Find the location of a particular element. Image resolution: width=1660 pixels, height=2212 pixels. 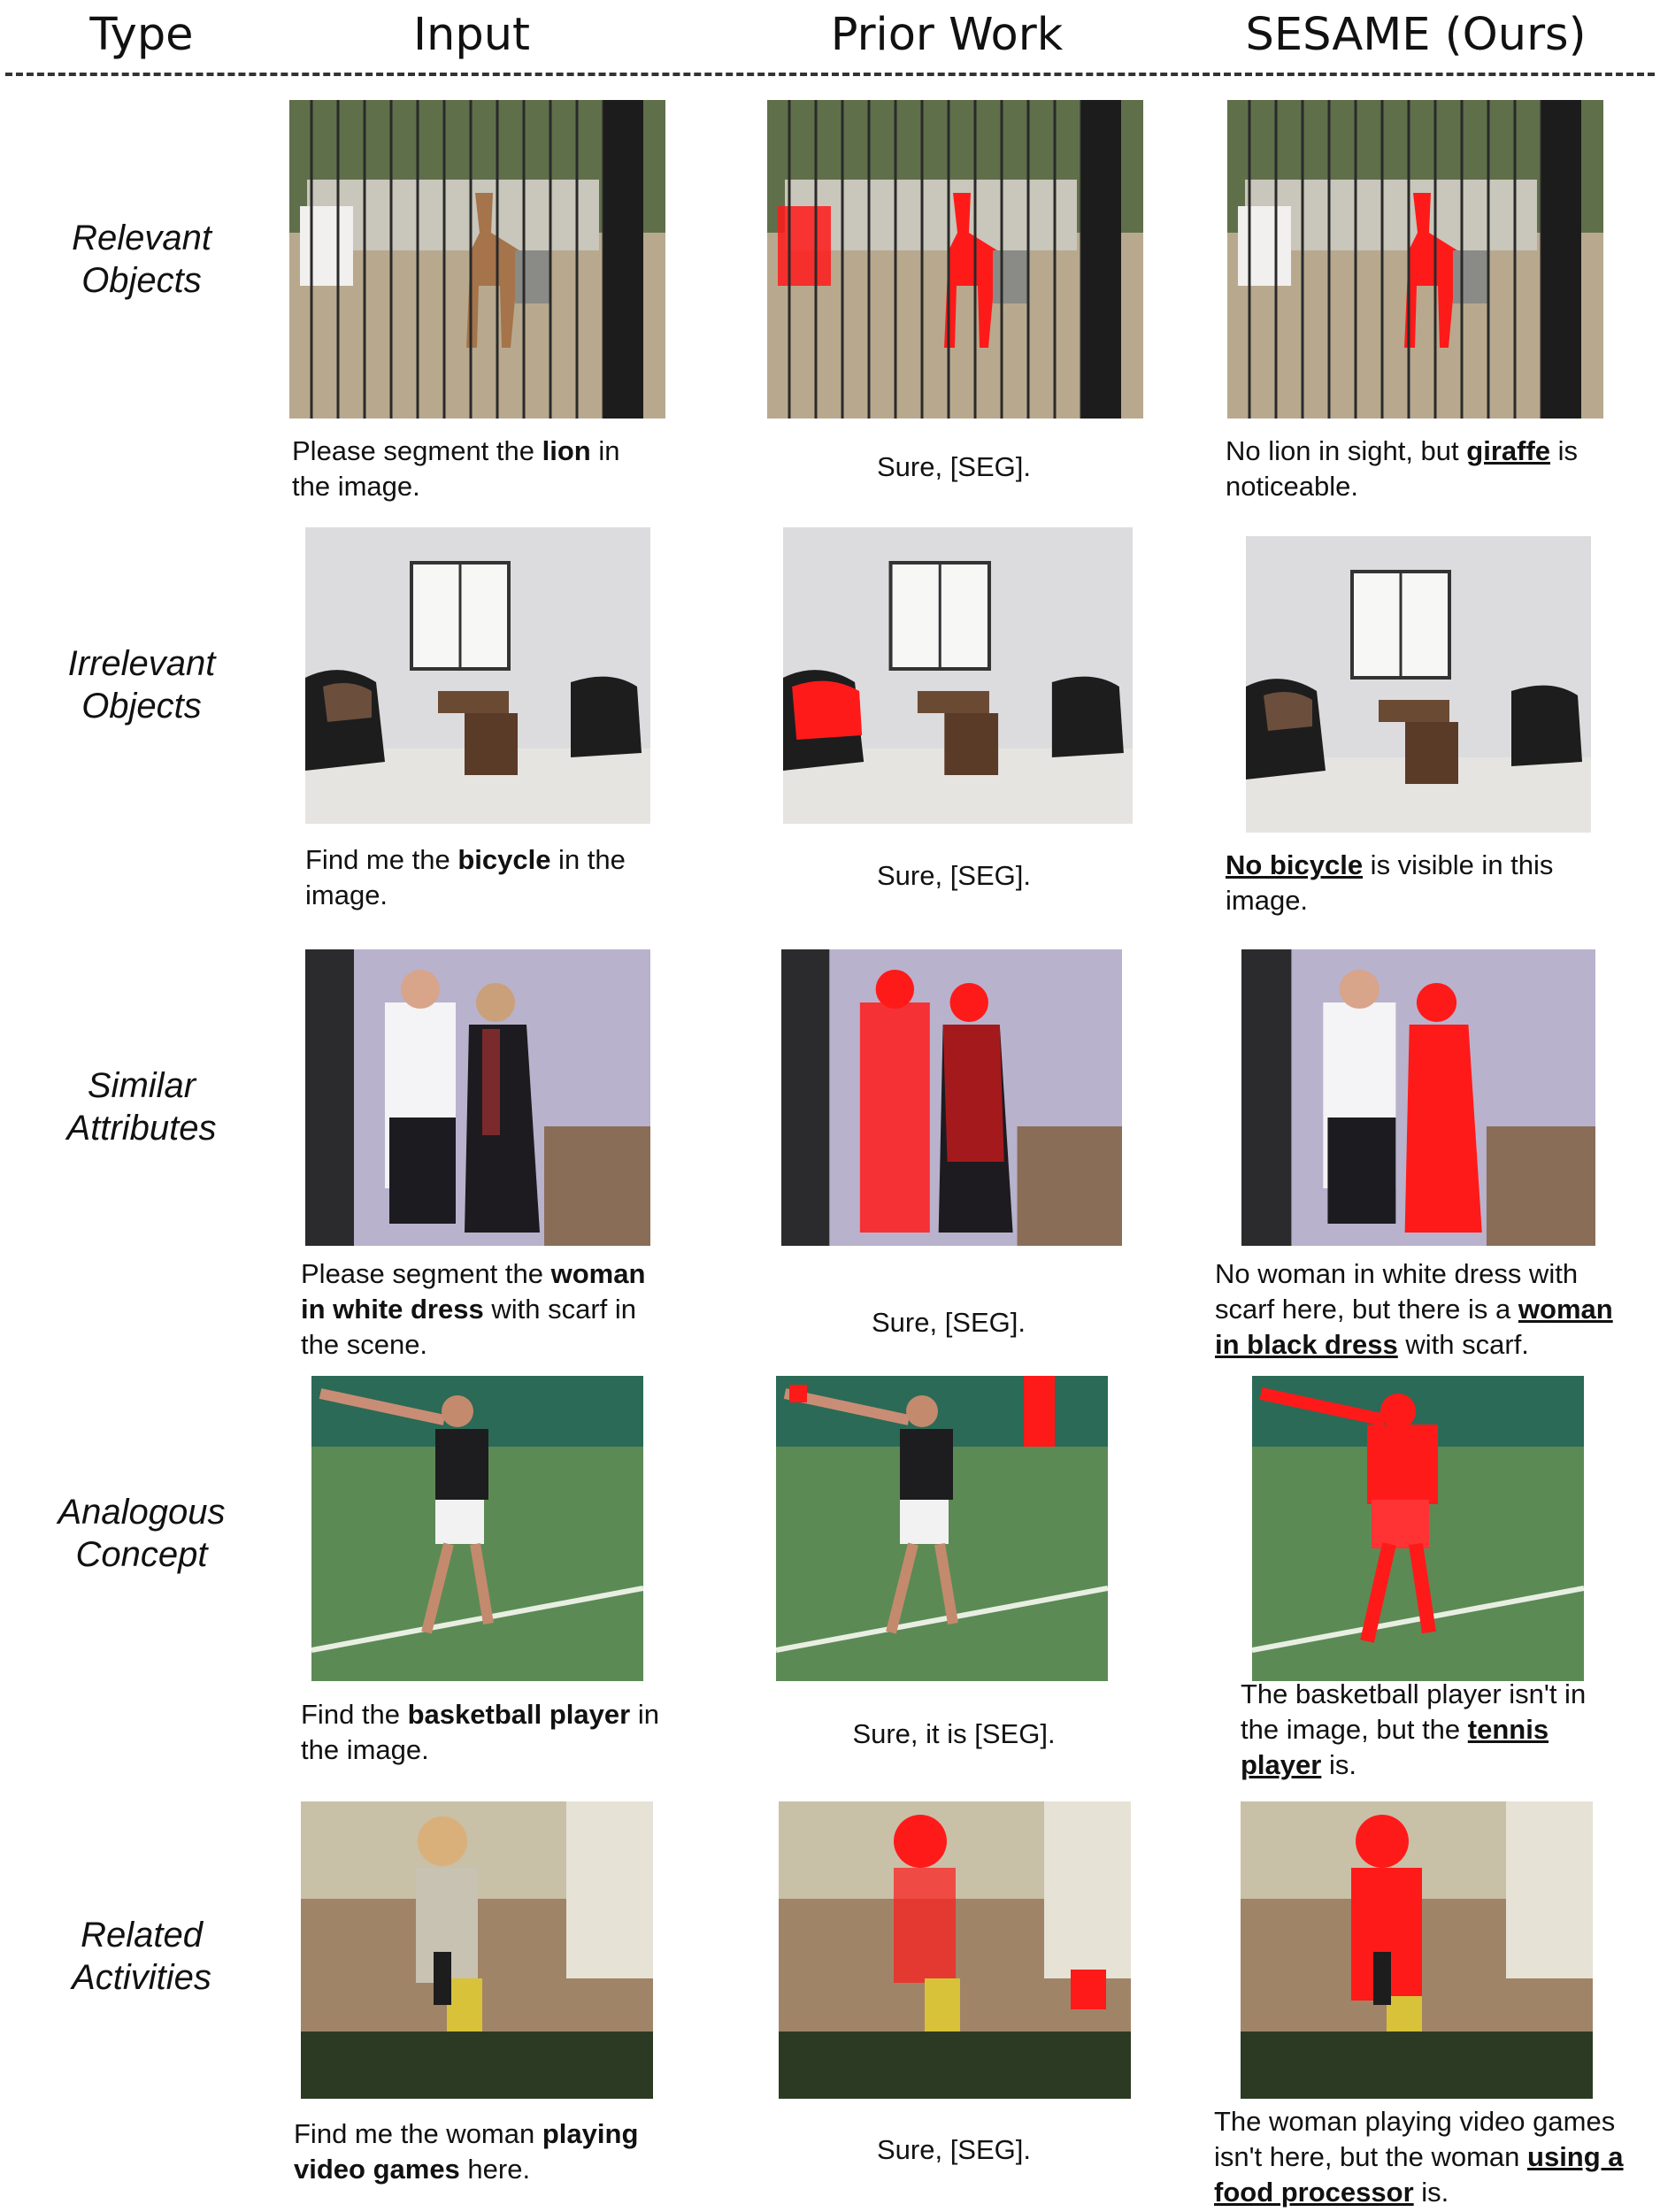

type-label-relevant-objects: Relevant Objects is located at coordinates (141, 260).